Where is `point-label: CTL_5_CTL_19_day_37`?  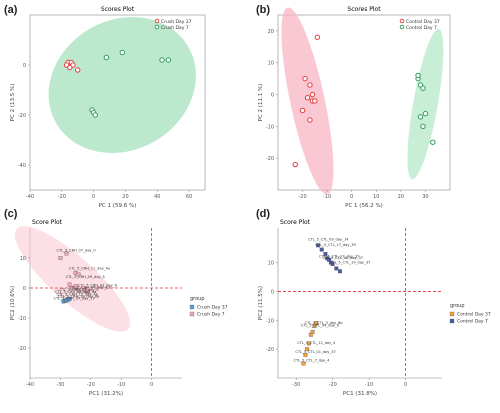
point-label: CTL_5_CTL_19_day_37 is located at coordinates (350, 262).